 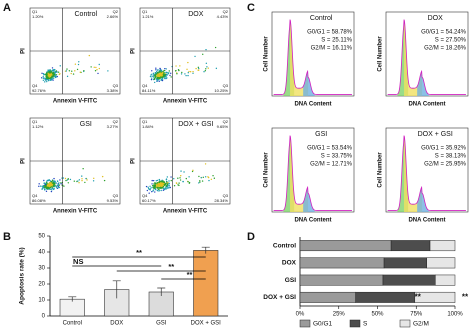 I want to click on legend-swatch, so click(x=305, y=323).